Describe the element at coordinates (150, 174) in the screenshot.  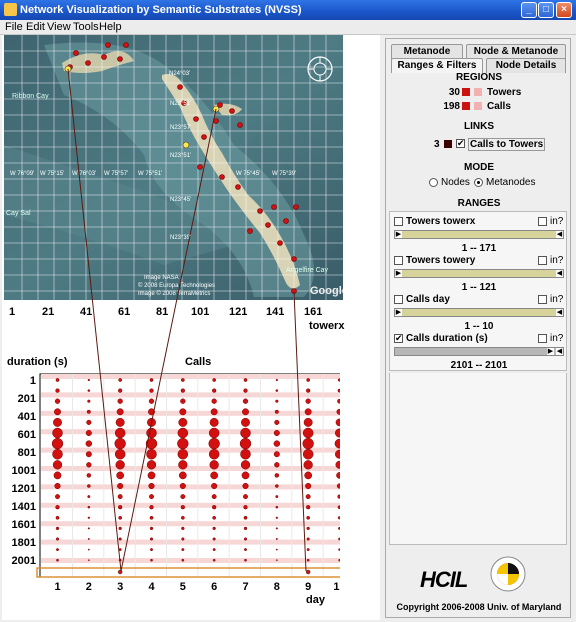
I see `map-lon-label: W 75°51'` at that location.